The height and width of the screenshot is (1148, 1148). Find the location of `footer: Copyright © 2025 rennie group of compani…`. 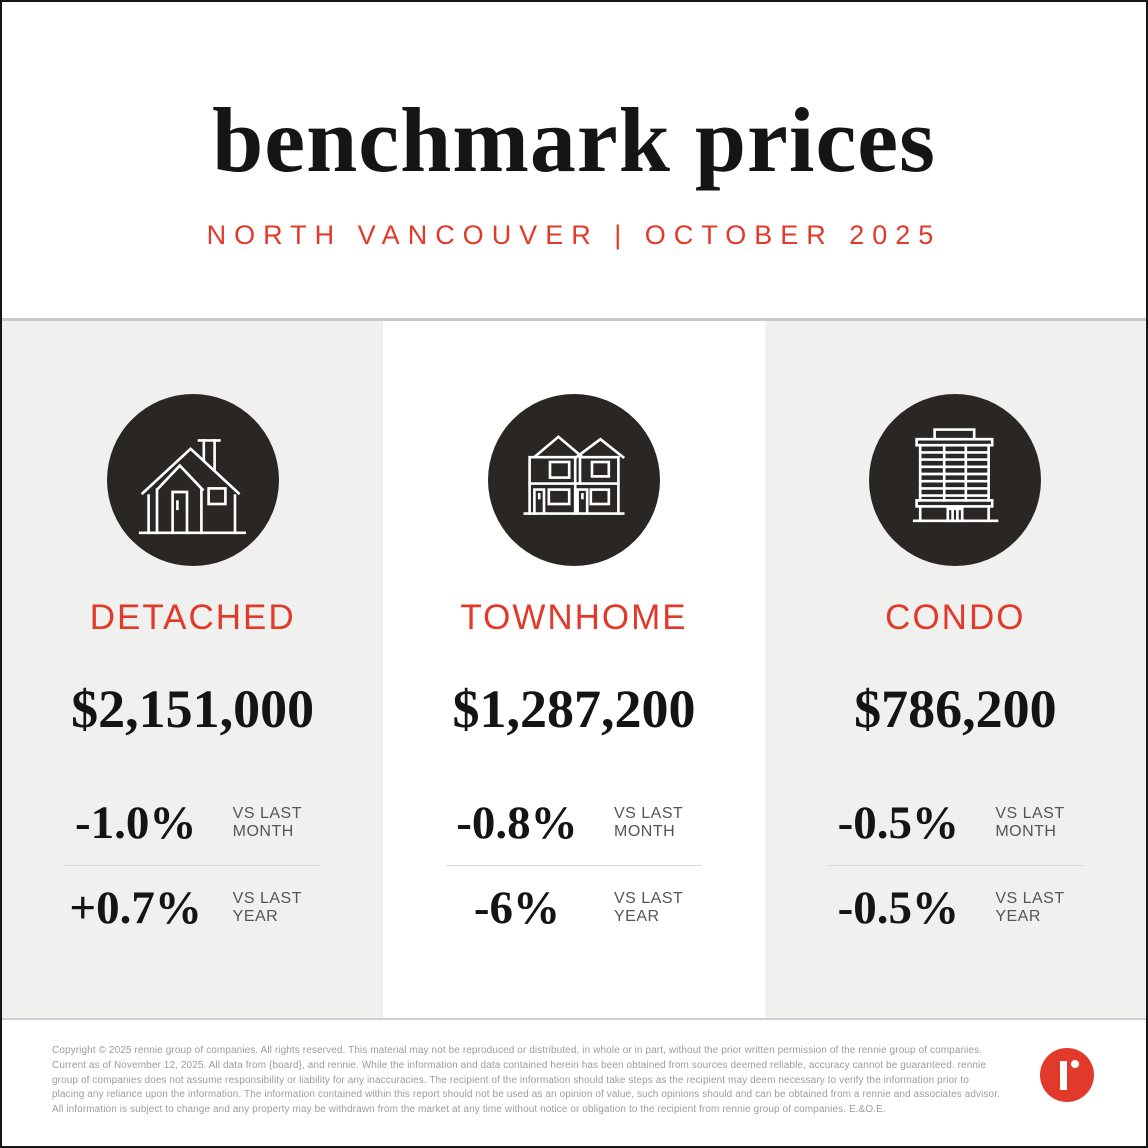

footer: Copyright © 2025 rennie group of compani… is located at coordinates (574, 1083).